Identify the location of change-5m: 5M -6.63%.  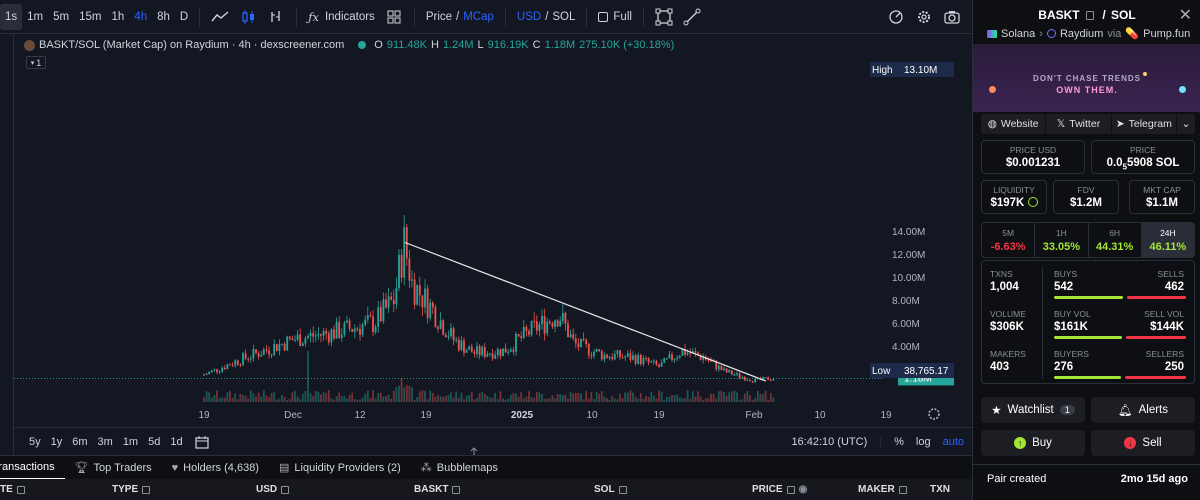
(1009, 240).